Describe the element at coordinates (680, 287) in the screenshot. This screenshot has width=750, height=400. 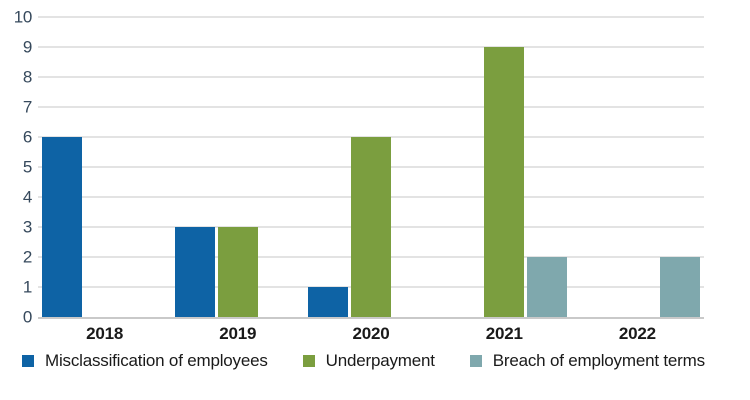
I see `bar-breach-2022` at that location.